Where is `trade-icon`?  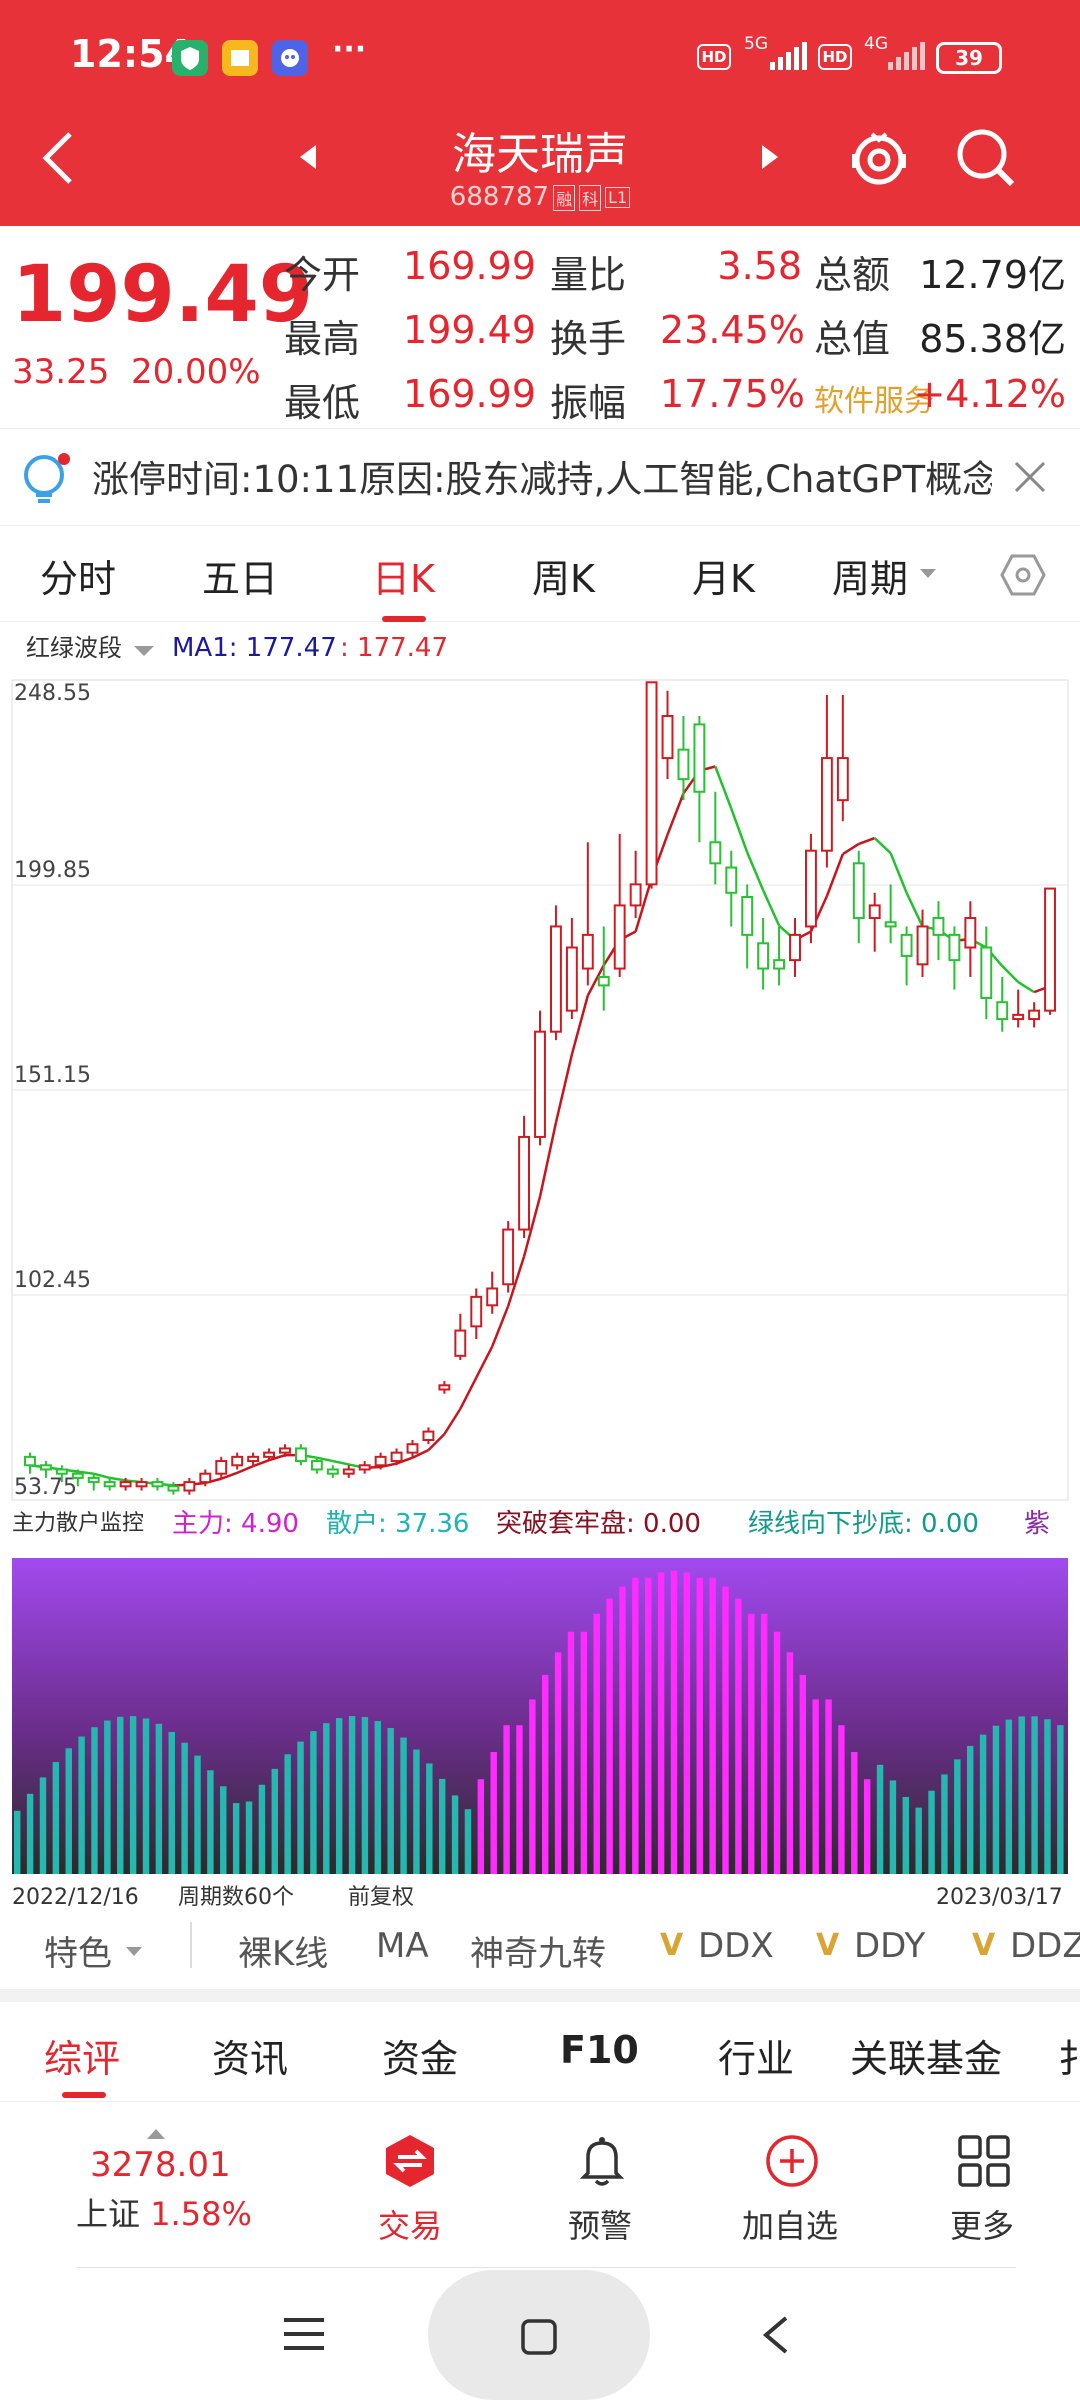
trade-icon is located at coordinates (410, 2163).